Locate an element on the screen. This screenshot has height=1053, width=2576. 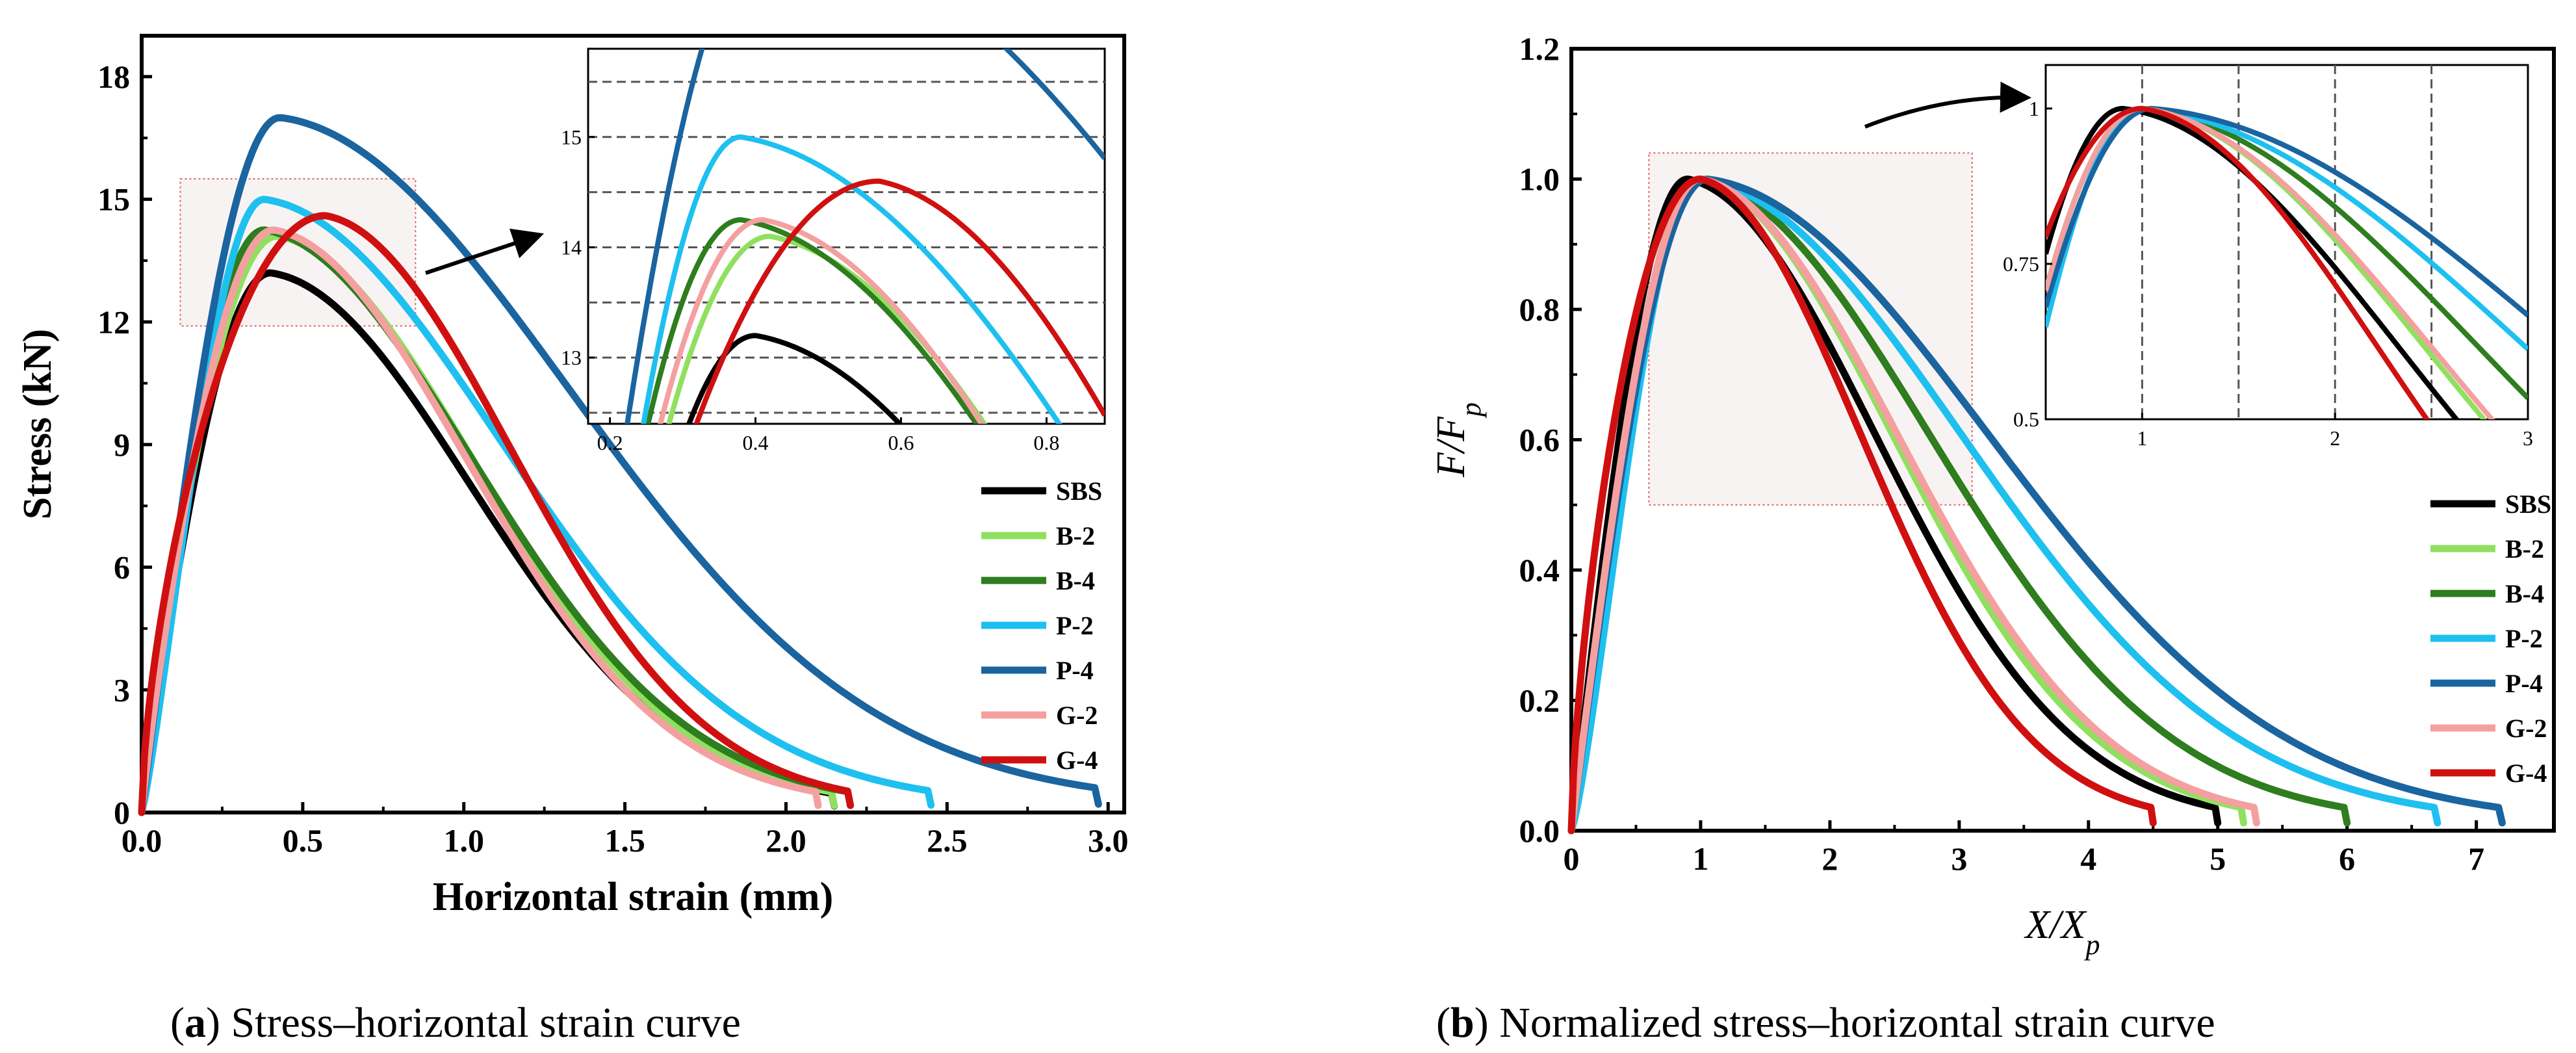
y-tick-label: 9 is located at coordinates (122, 445).